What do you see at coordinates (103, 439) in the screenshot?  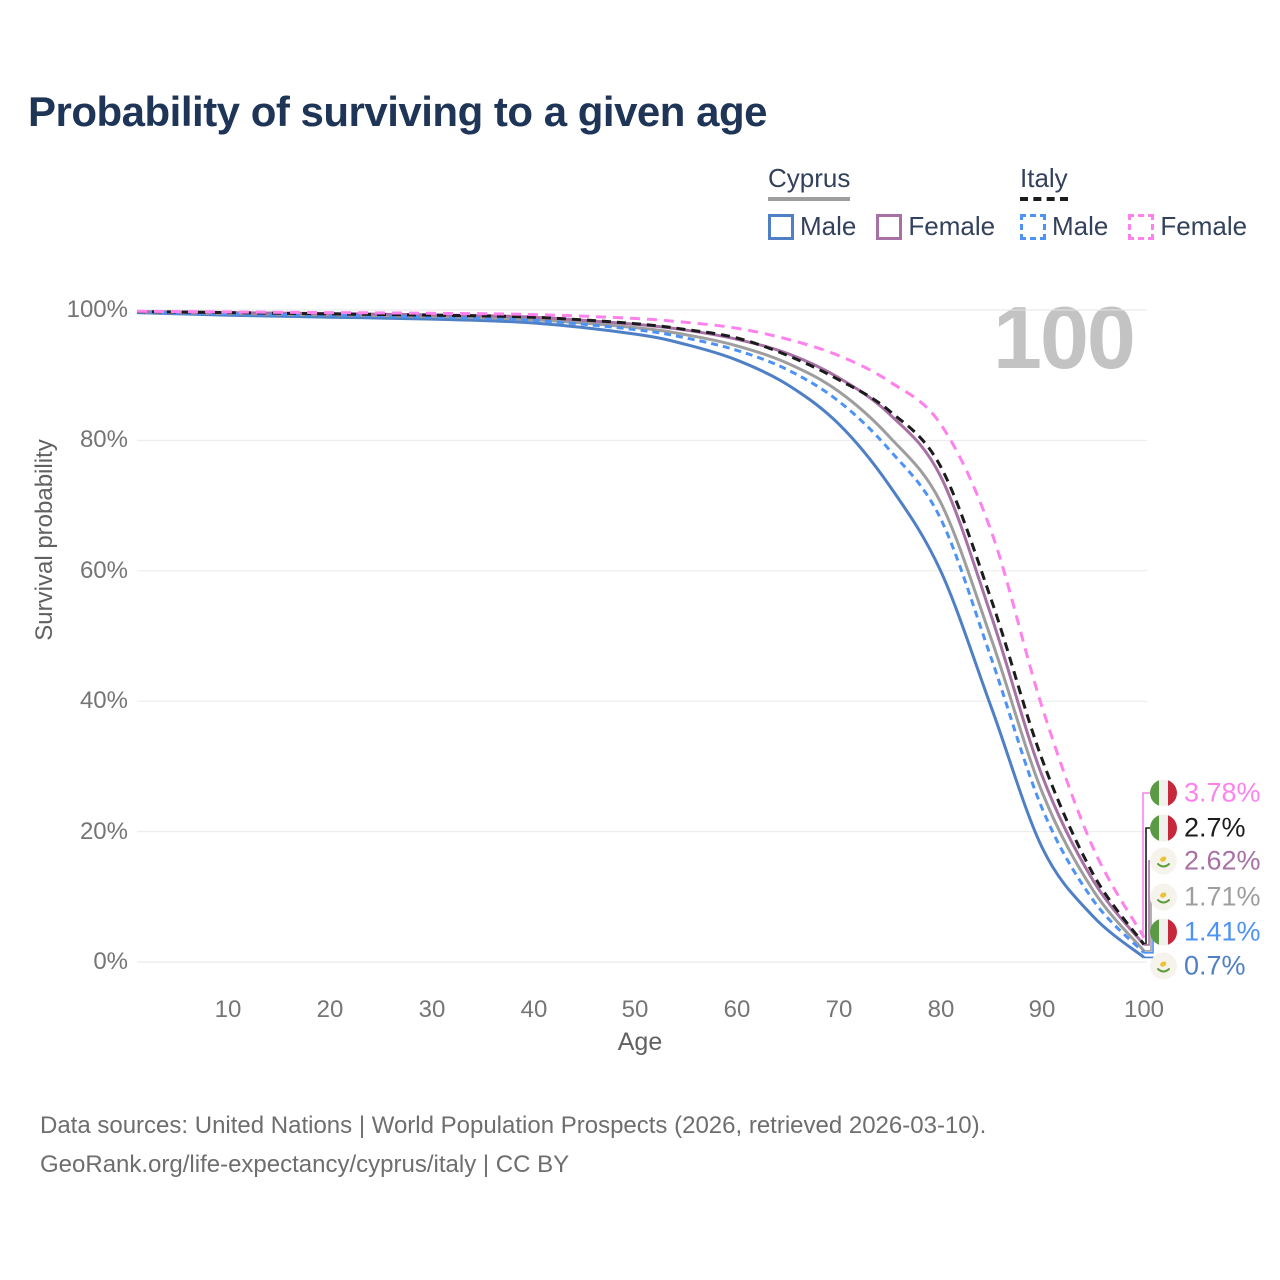 I see `y-tick: 80%` at bounding box center [103, 439].